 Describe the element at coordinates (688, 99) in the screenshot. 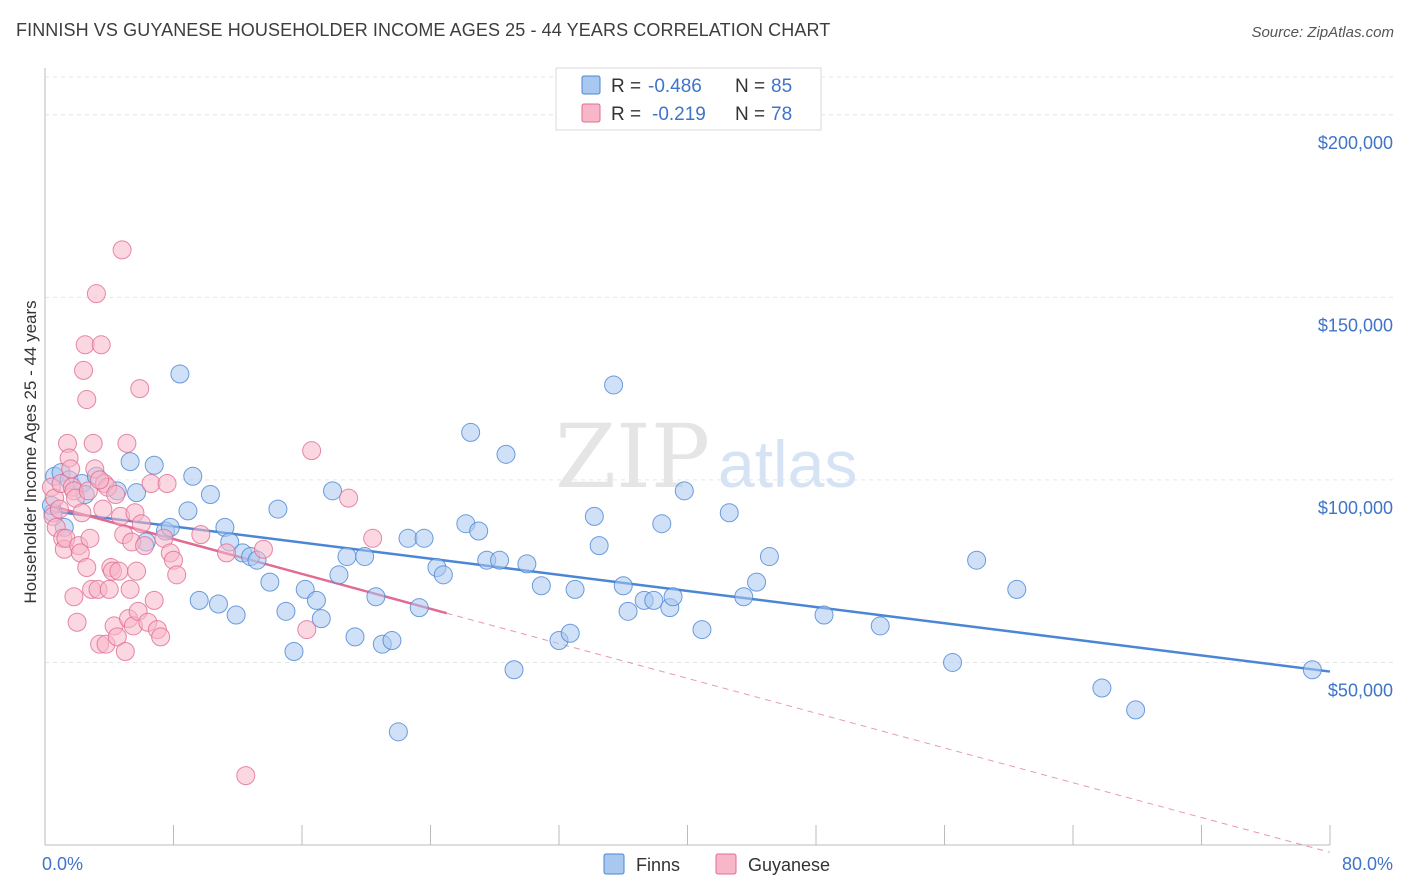

I see `legend: R = -0.486 N = 85 R = -0.219 N = 78` at that location.